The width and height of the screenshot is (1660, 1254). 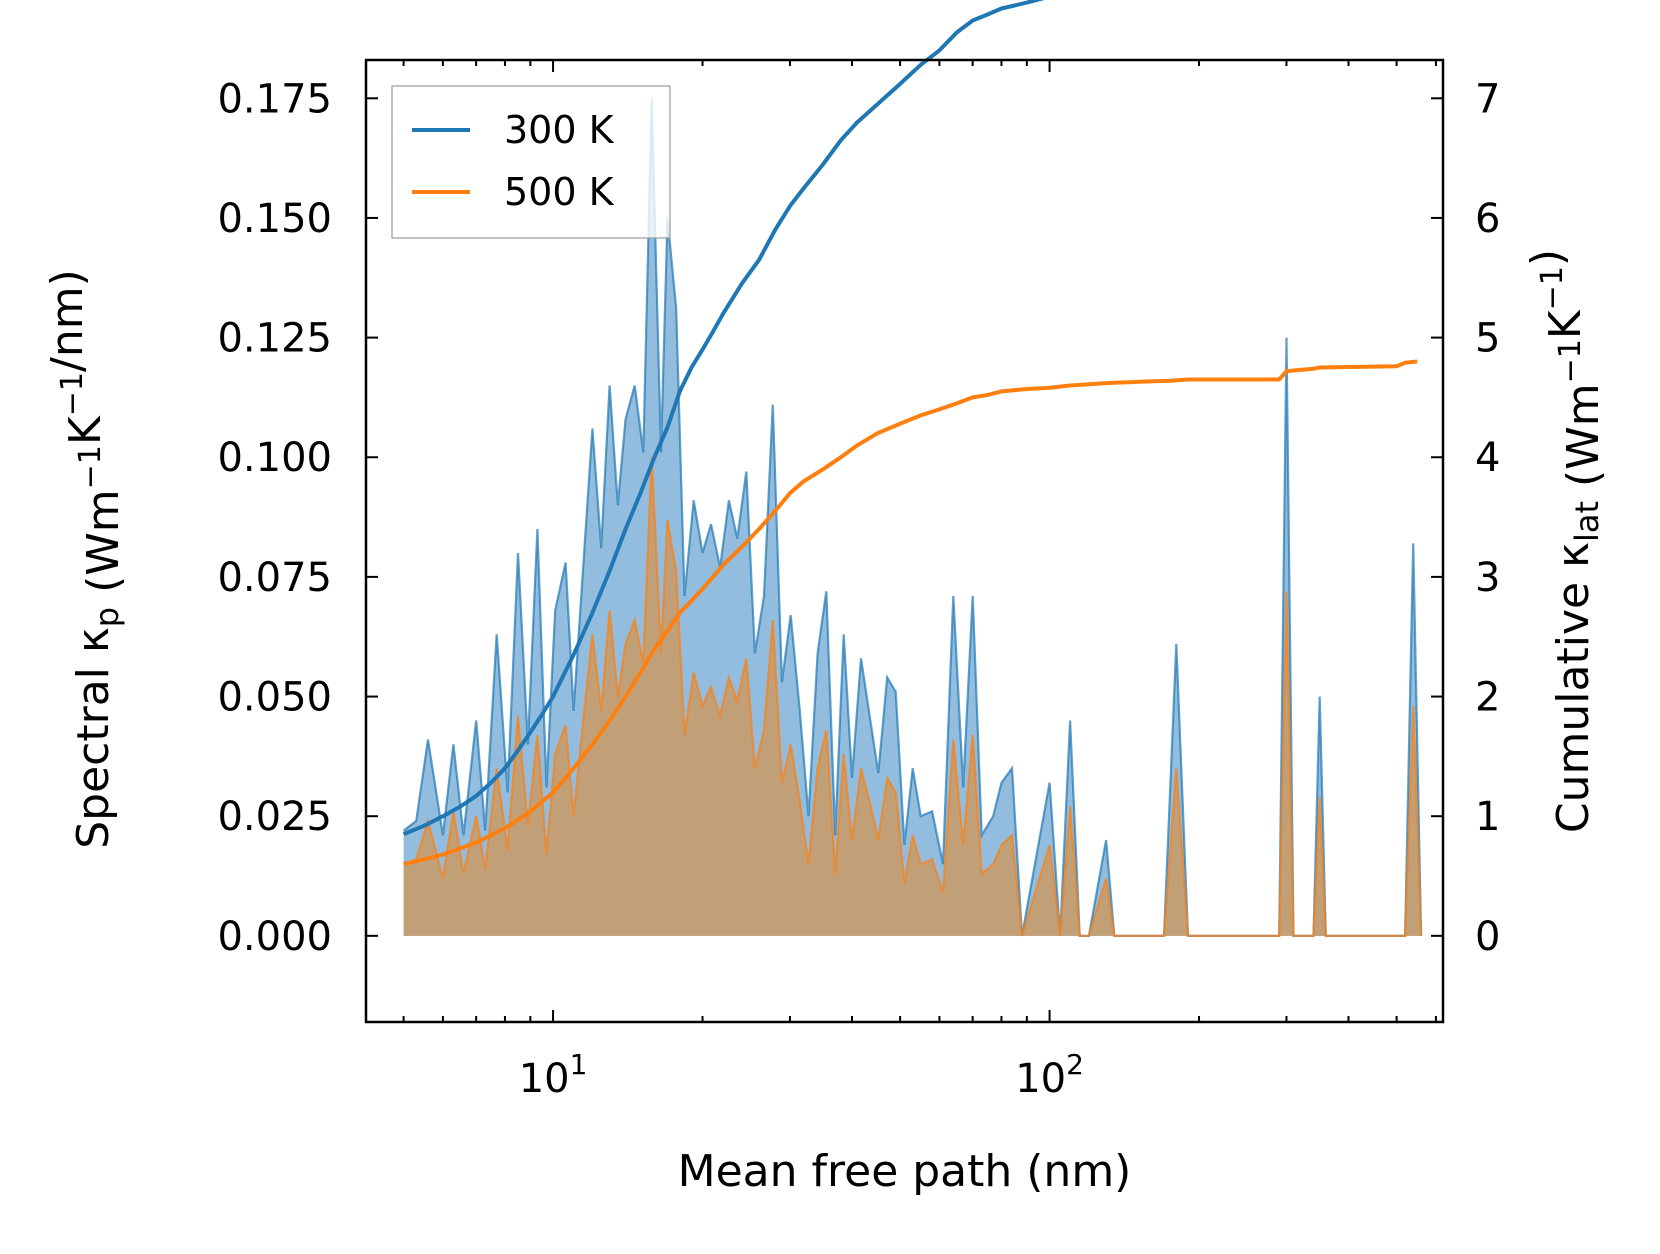 I want to click on x-tick-label: 10¹, so click(x=553, y=1075).